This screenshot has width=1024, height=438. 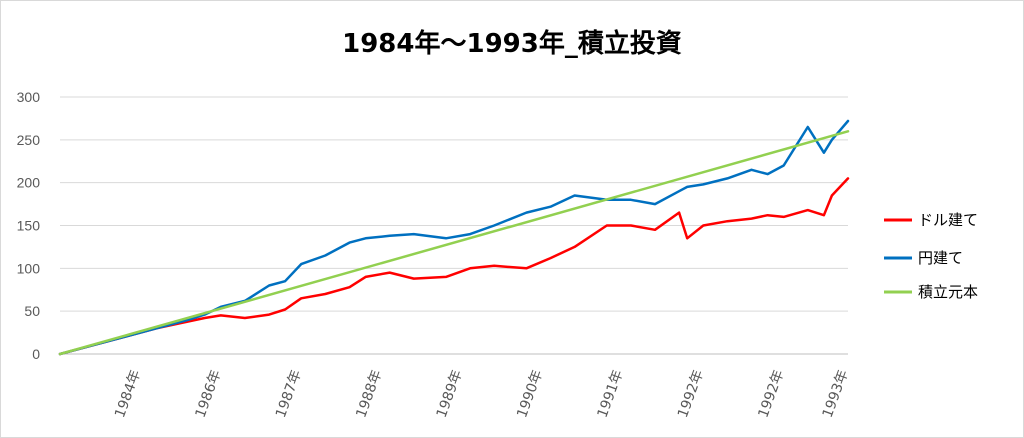 What do you see at coordinates (36, 354) in the screenshot?
I see `y-tick-label: 0` at bounding box center [36, 354].